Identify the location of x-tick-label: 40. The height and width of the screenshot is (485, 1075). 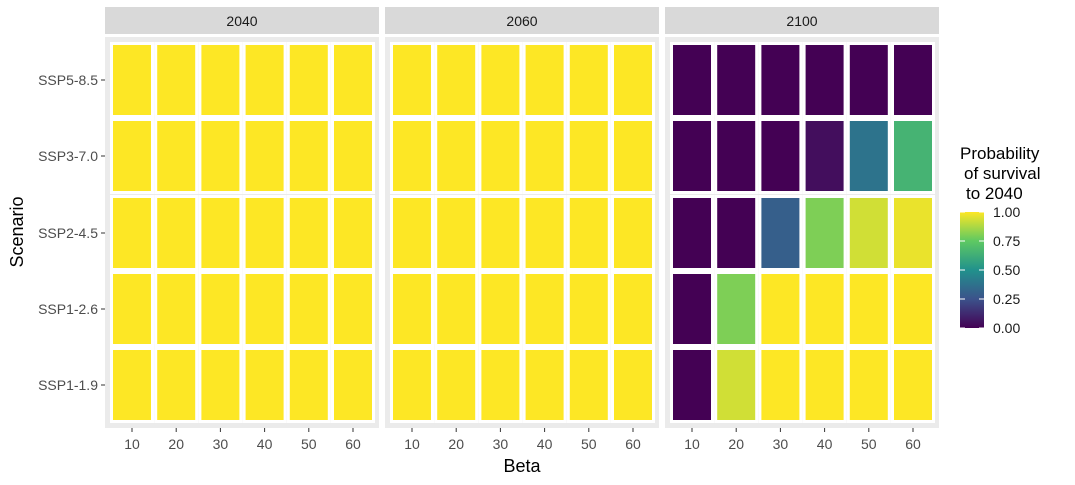
(265, 444).